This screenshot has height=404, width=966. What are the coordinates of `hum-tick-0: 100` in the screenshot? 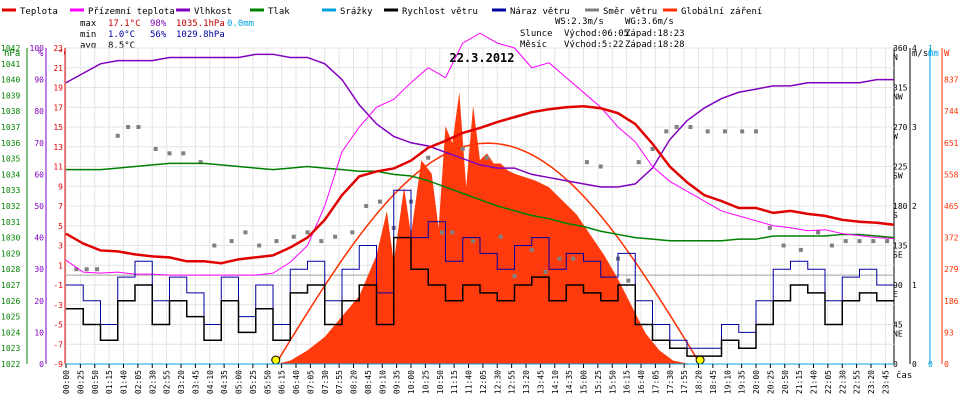 It's located at (37, 48).